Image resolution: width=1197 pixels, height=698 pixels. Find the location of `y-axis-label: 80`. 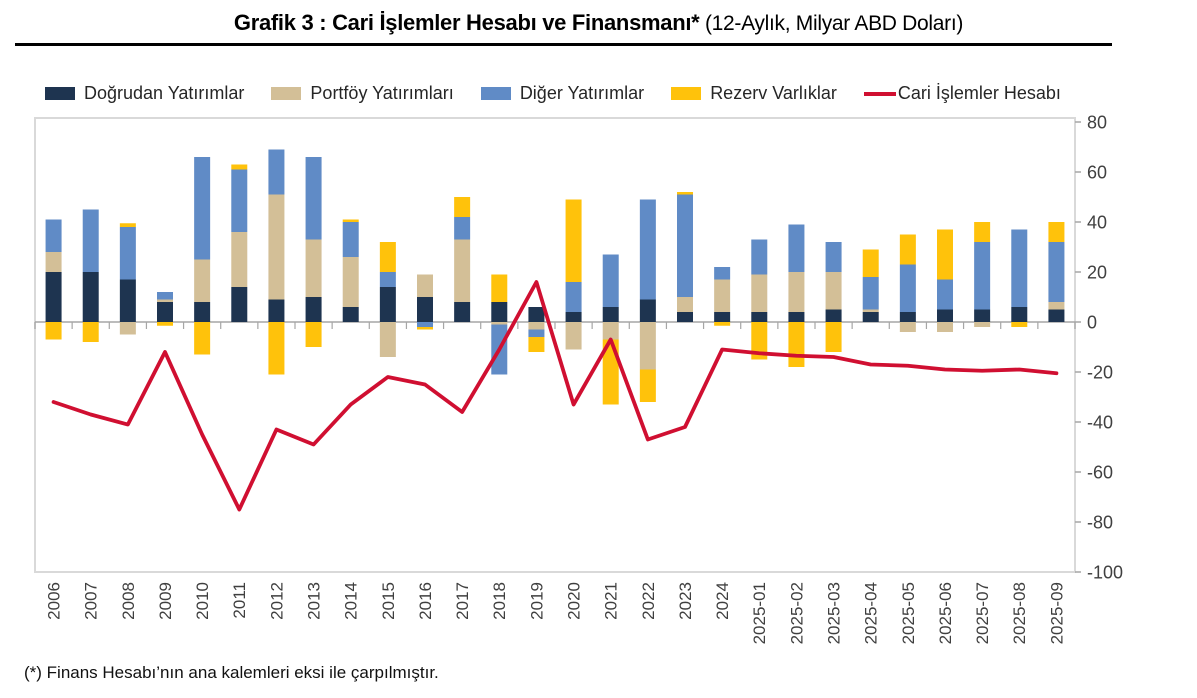

y-axis-label: 80 is located at coordinates (1097, 122).